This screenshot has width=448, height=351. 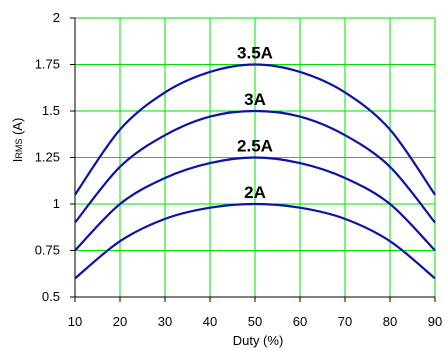 What do you see at coordinates (435, 321) in the screenshot?
I see `x-tick-label: 90` at bounding box center [435, 321].